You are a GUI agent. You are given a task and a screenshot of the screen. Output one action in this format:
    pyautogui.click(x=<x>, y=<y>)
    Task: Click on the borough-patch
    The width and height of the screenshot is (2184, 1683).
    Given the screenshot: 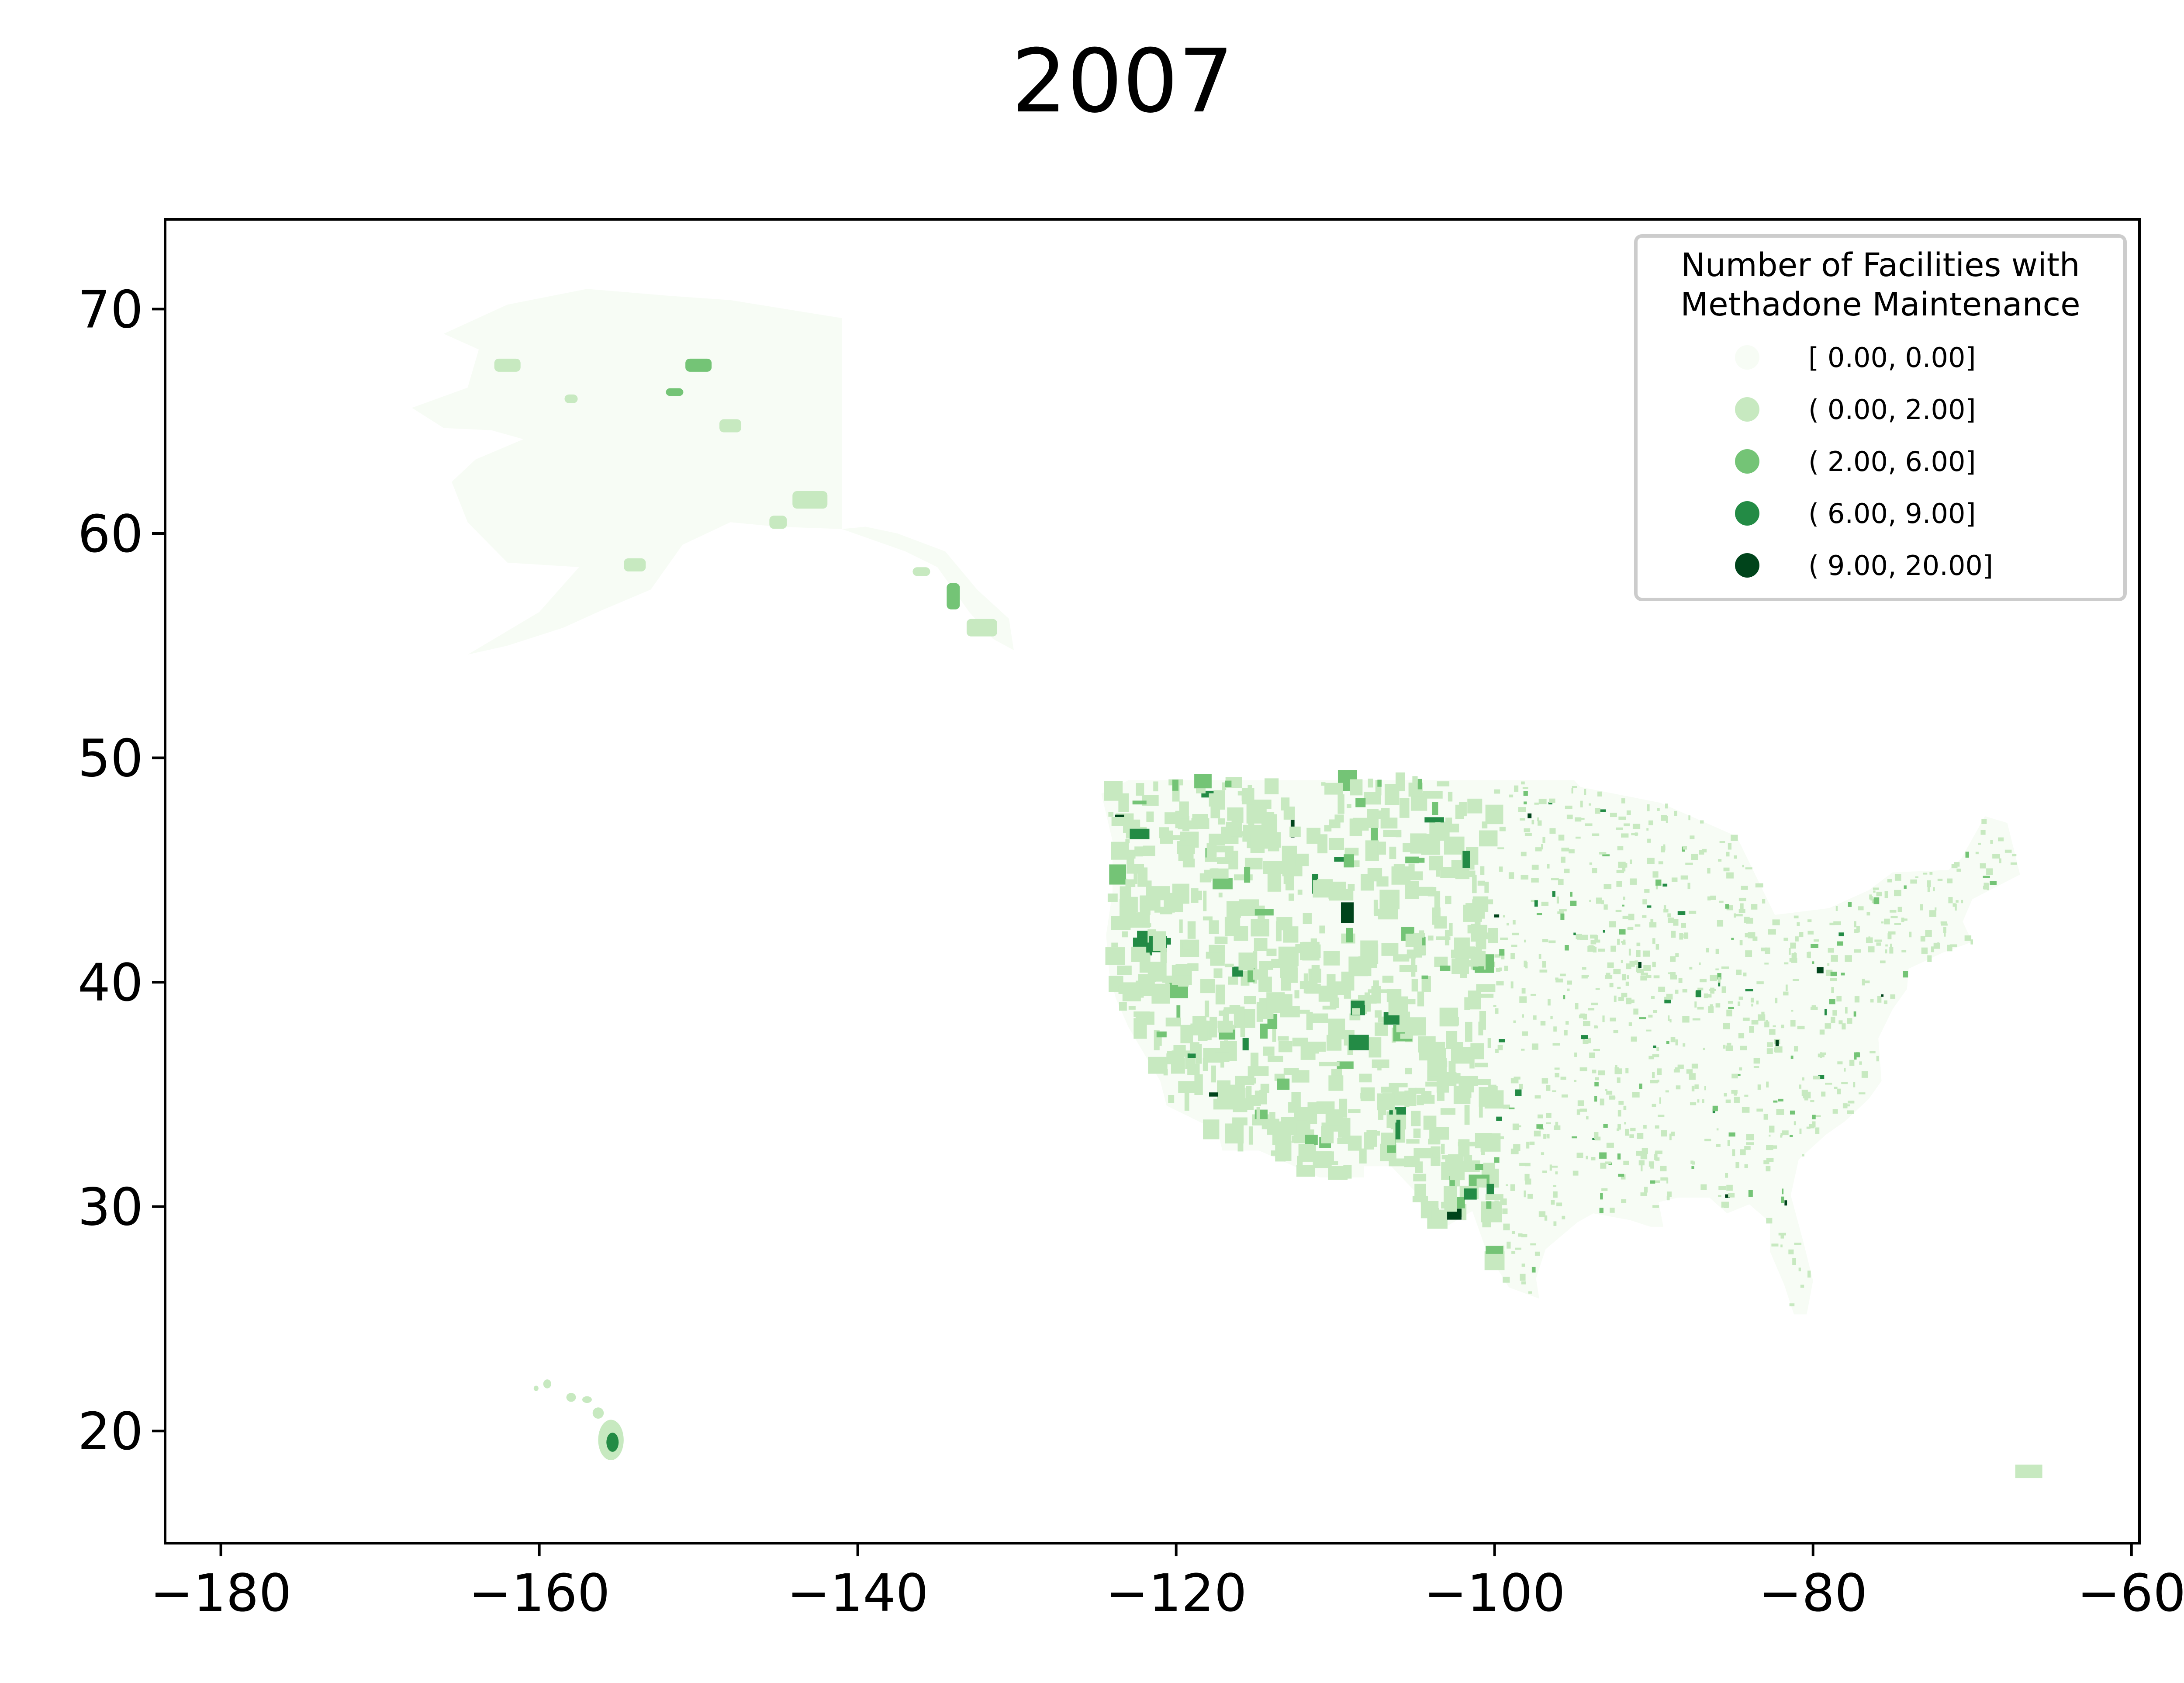 What is the action you would take?
    pyautogui.click(x=571, y=398)
    